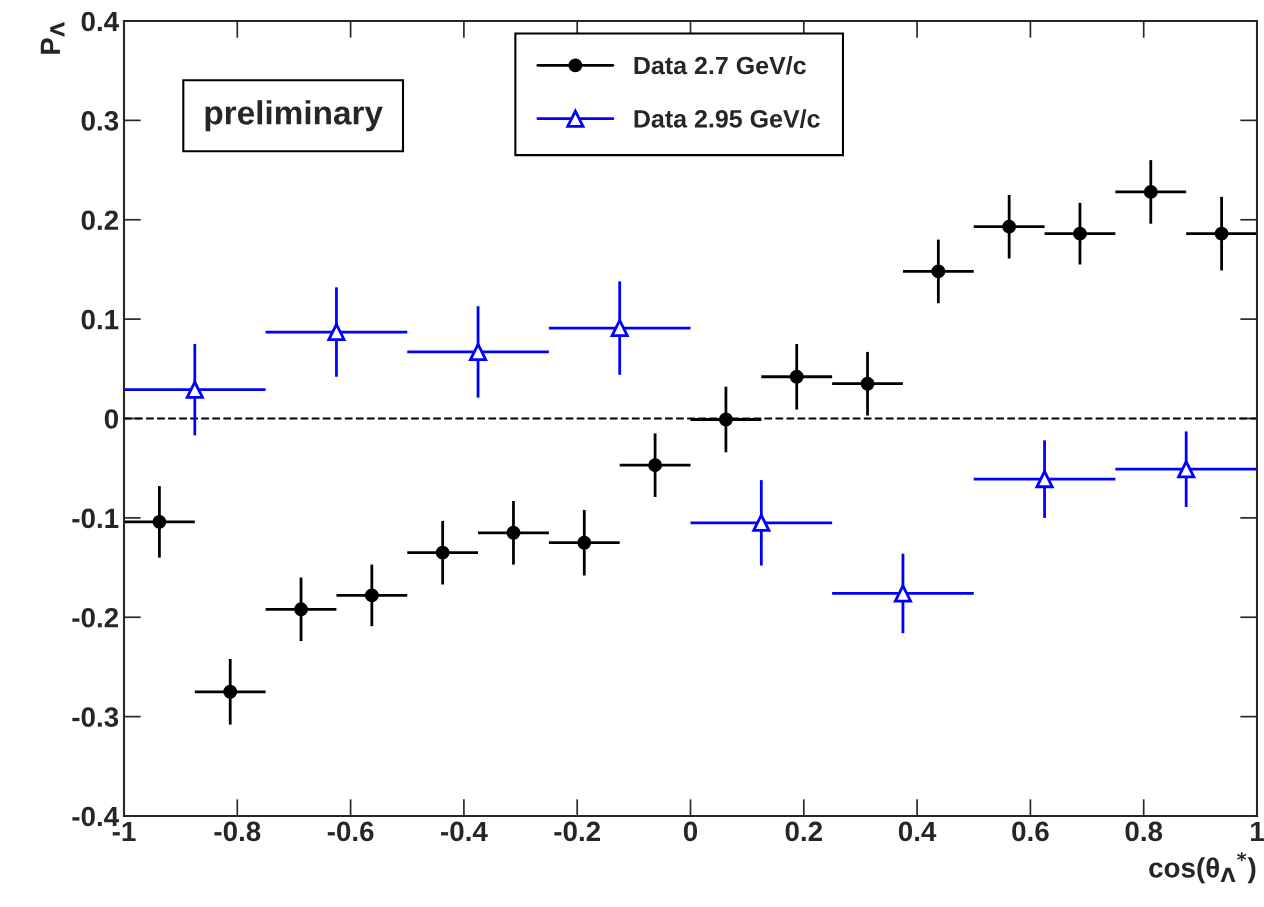 The image size is (1264, 907). Describe the element at coordinates (95, 617) in the screenshot. I see `y-tick-label: -0.2` at that location.